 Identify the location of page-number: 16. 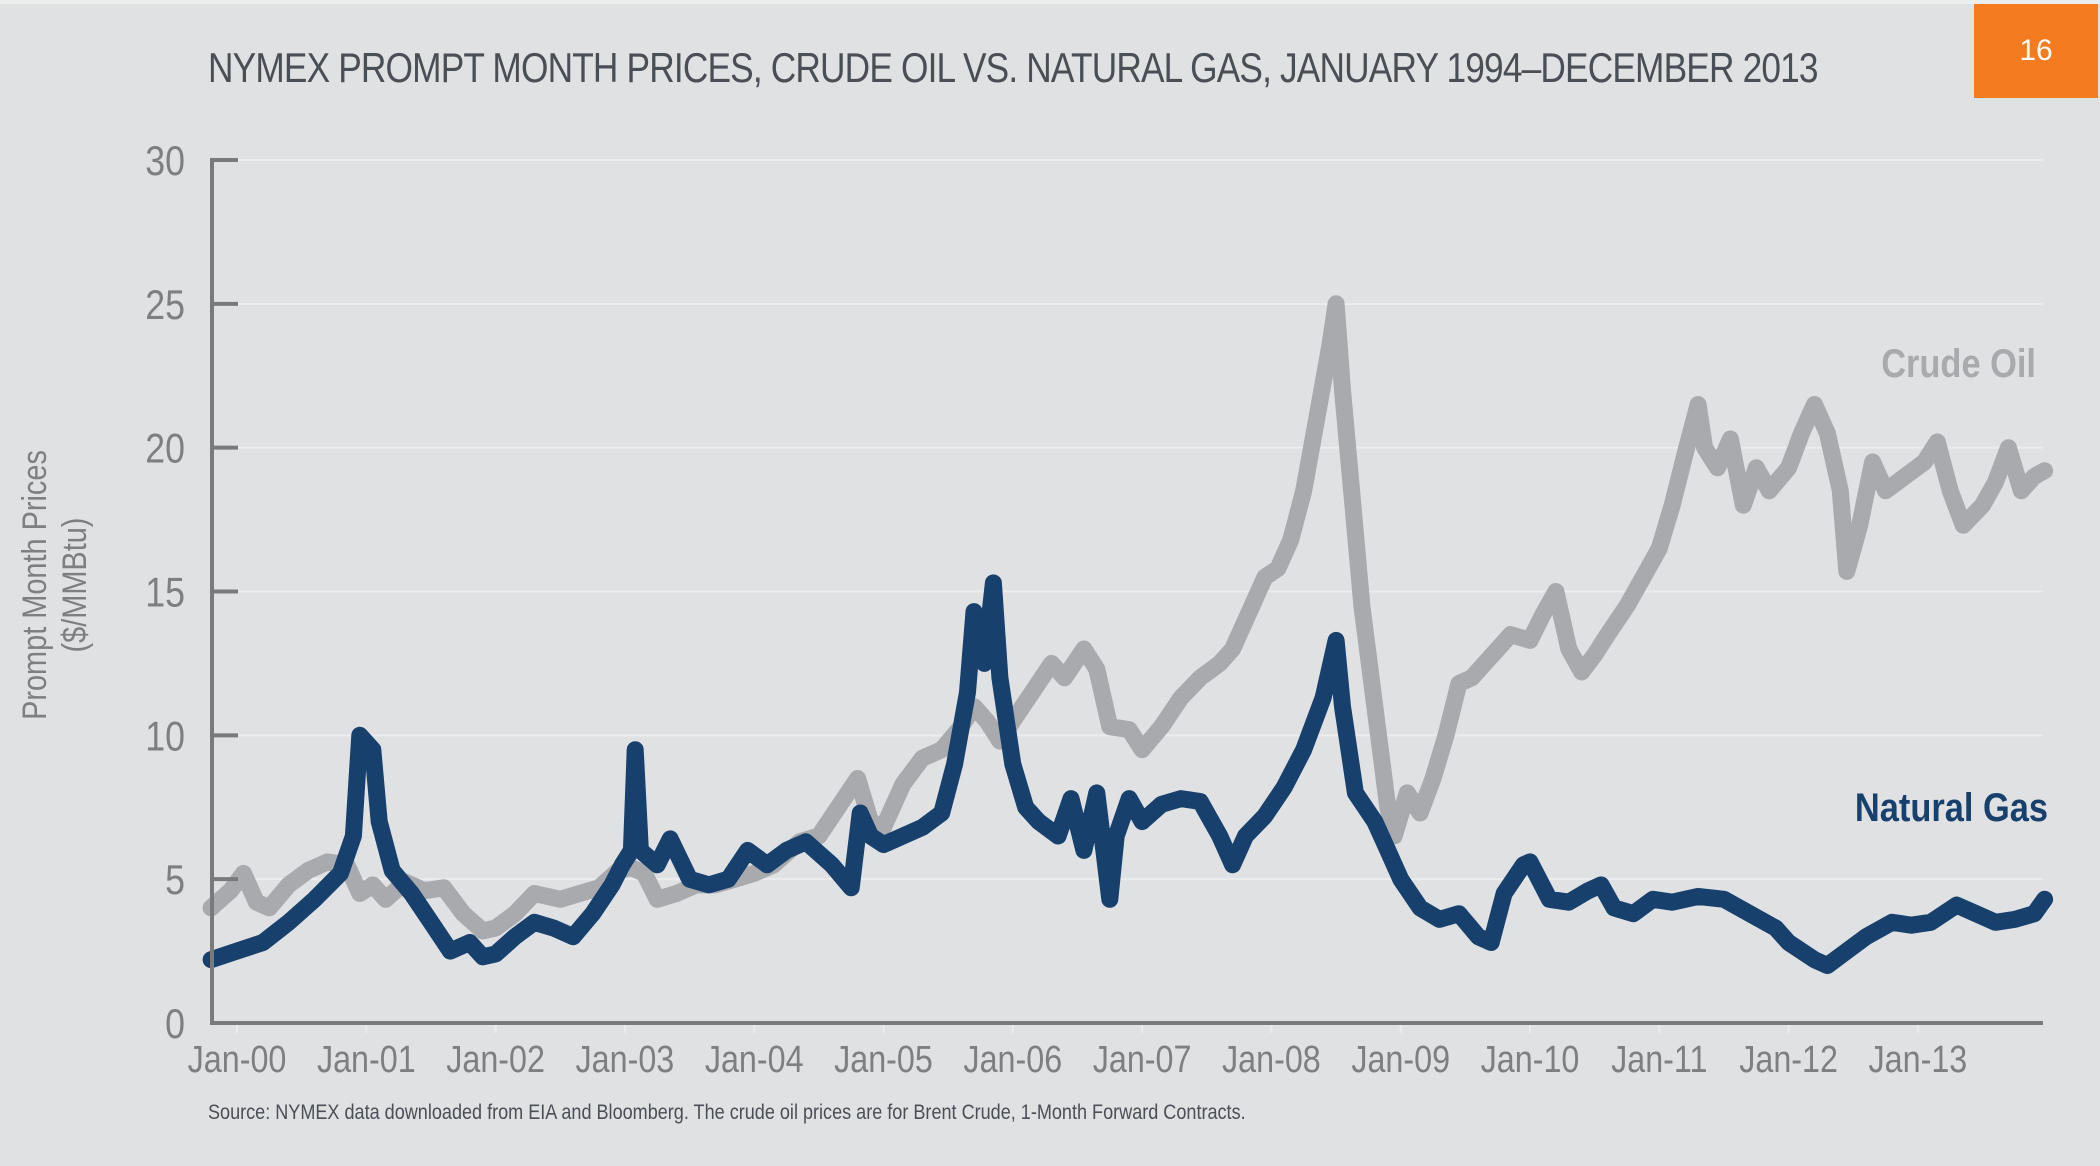
(2036, 50).